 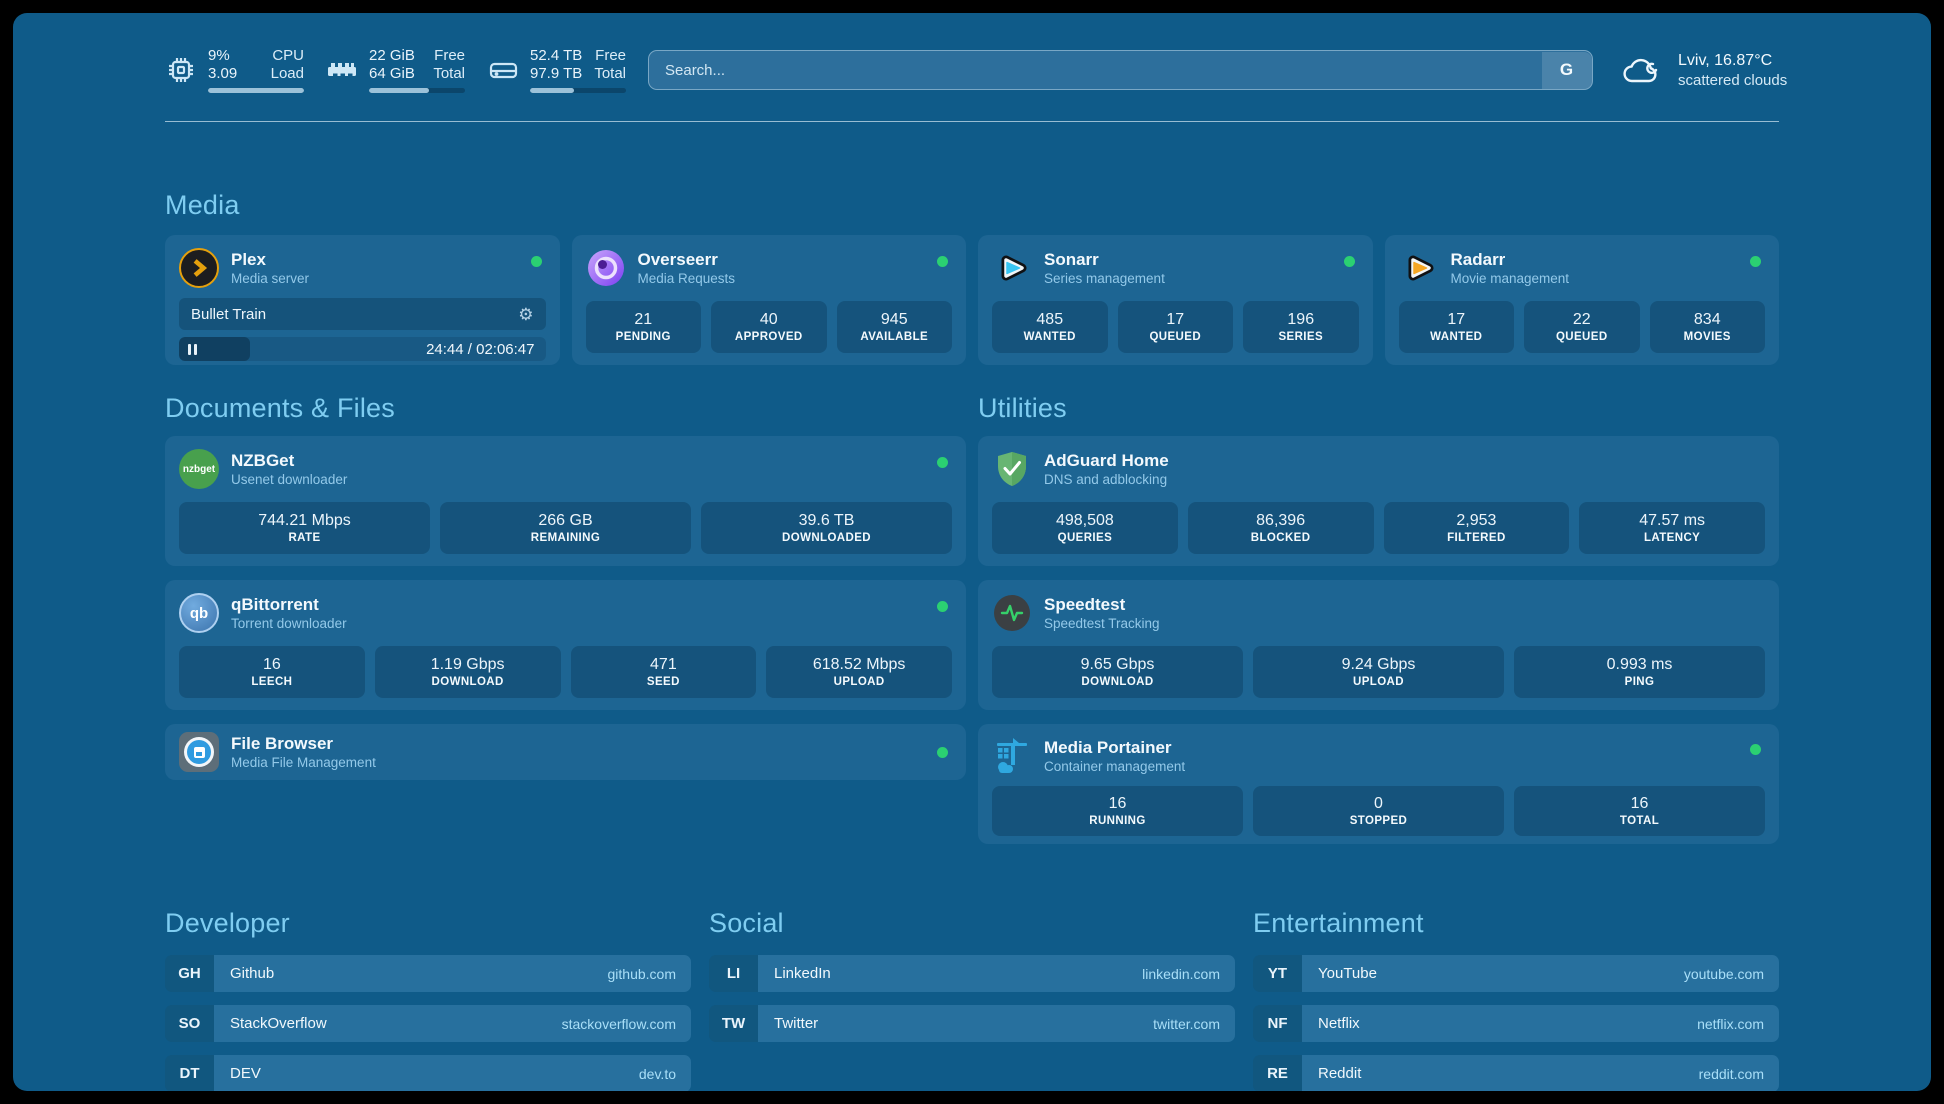 I want to click on settings-icon: ⚙, so click(x=526, y=314).